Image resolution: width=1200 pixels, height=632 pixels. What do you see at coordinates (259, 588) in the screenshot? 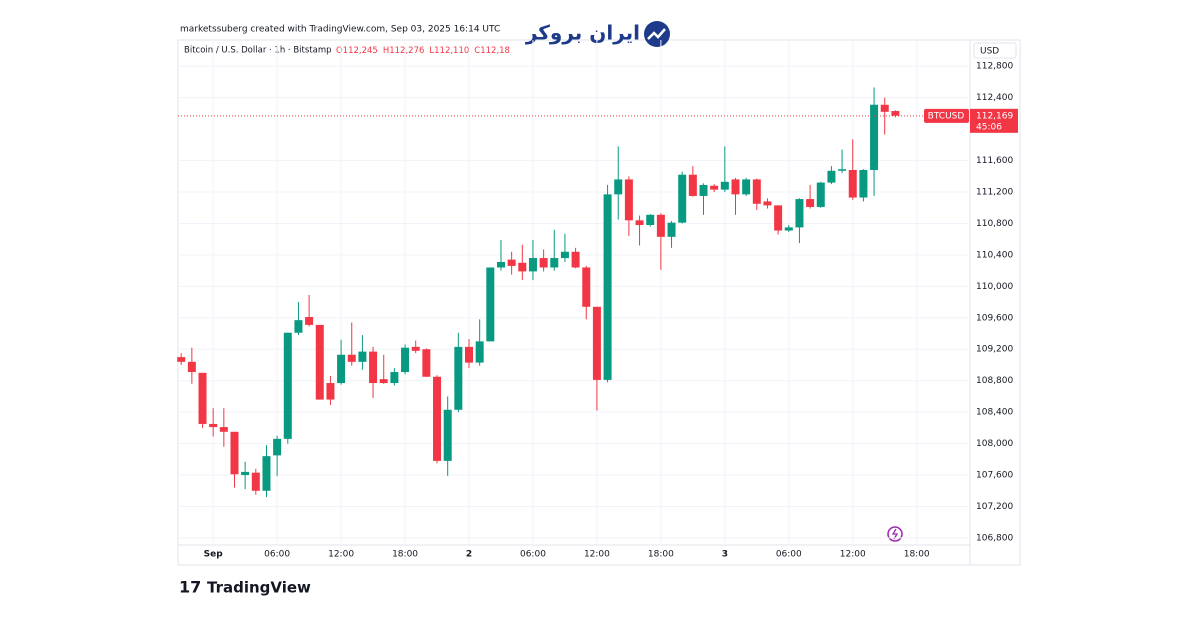
I see `footer-text: TradingView` at bounding box center [259, 588].